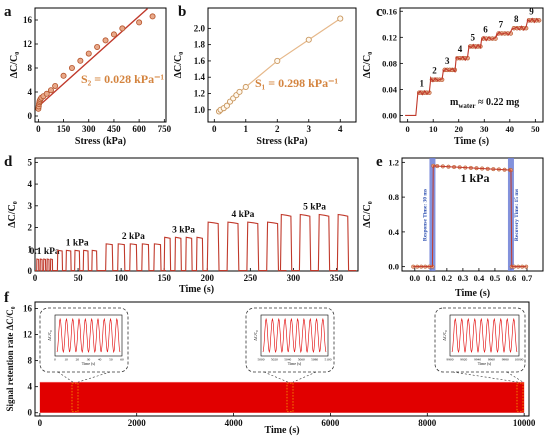  Describe the element at coordinates (30, 249) in the screenshot. I see `y-tick-label: 1` at that location.